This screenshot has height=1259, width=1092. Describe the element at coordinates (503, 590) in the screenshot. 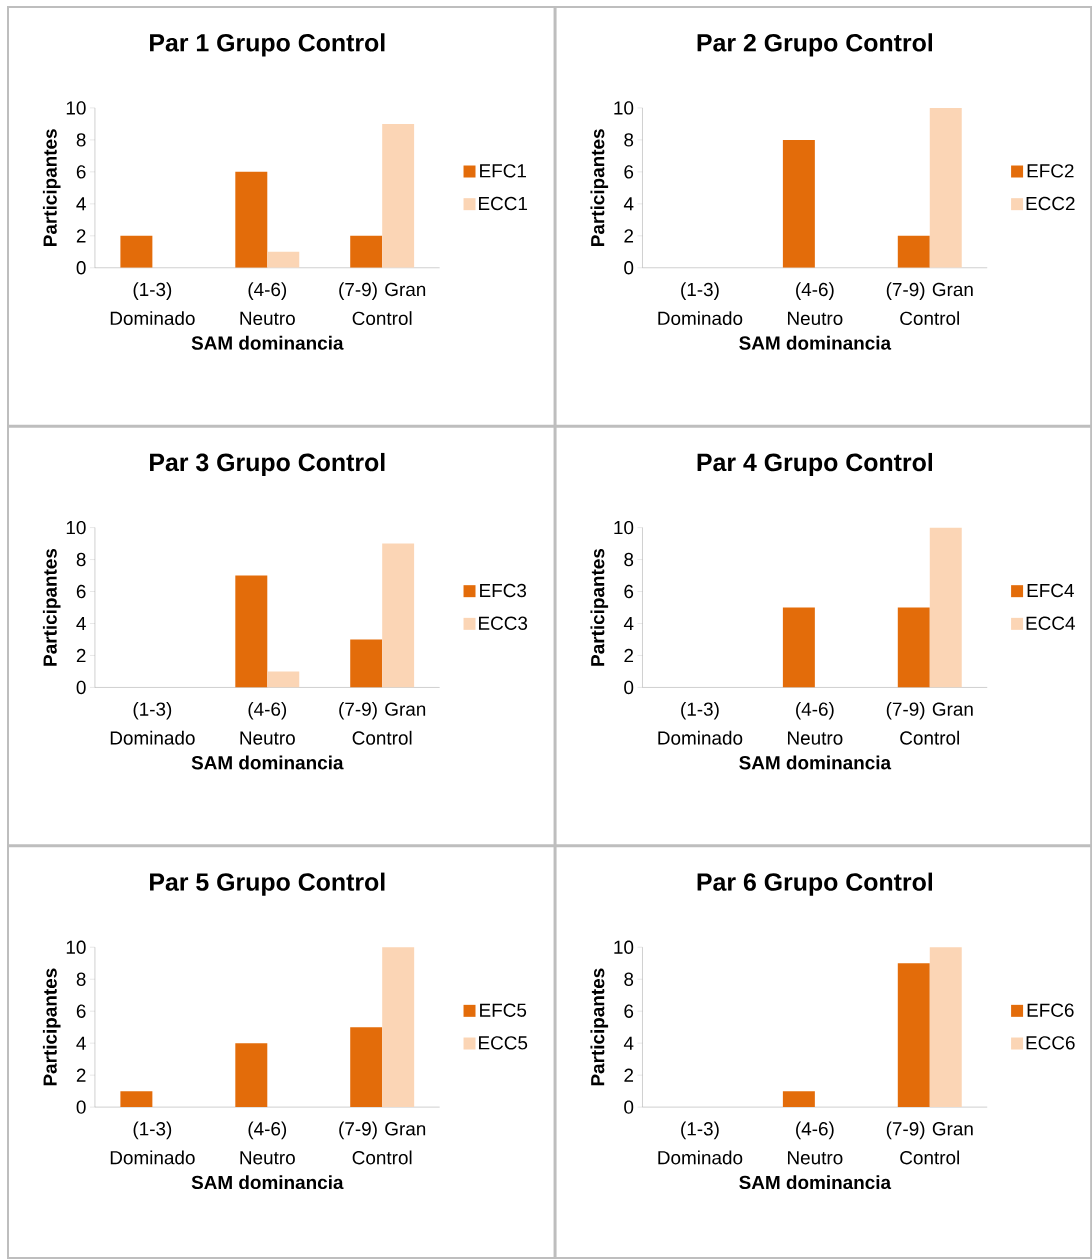

I see `legend-label: EFC3` at that location.